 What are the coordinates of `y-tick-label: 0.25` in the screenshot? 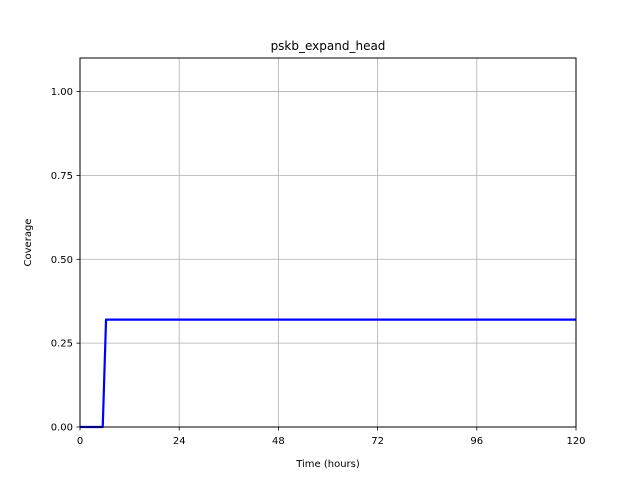 It's located at (62, 344).